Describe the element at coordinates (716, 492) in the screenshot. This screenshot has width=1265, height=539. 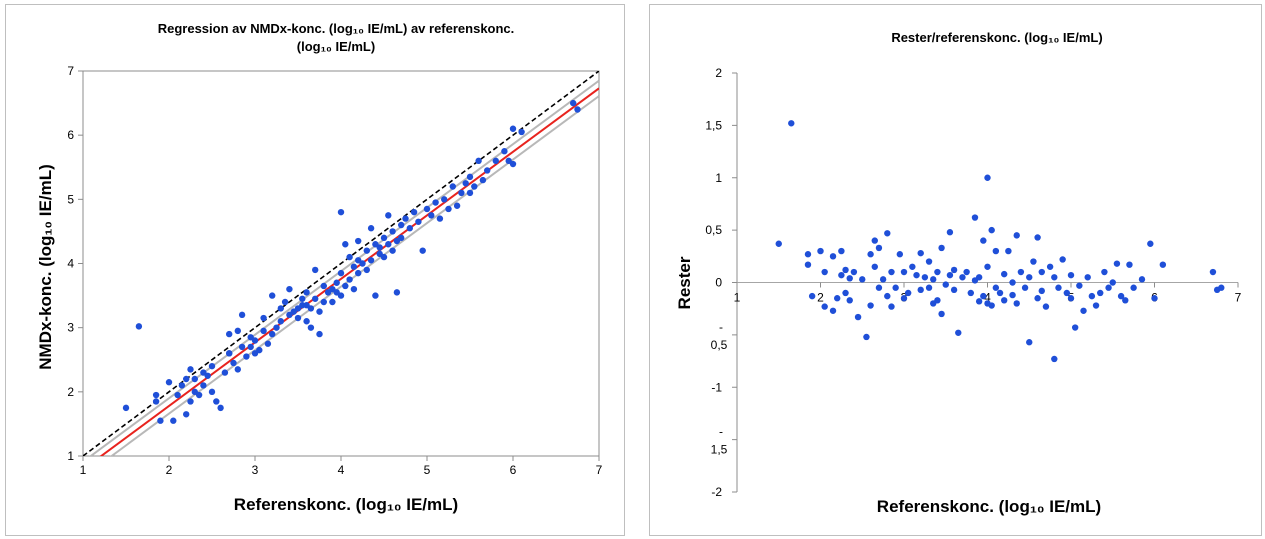
I see `y-tick-label: -2` at that location.